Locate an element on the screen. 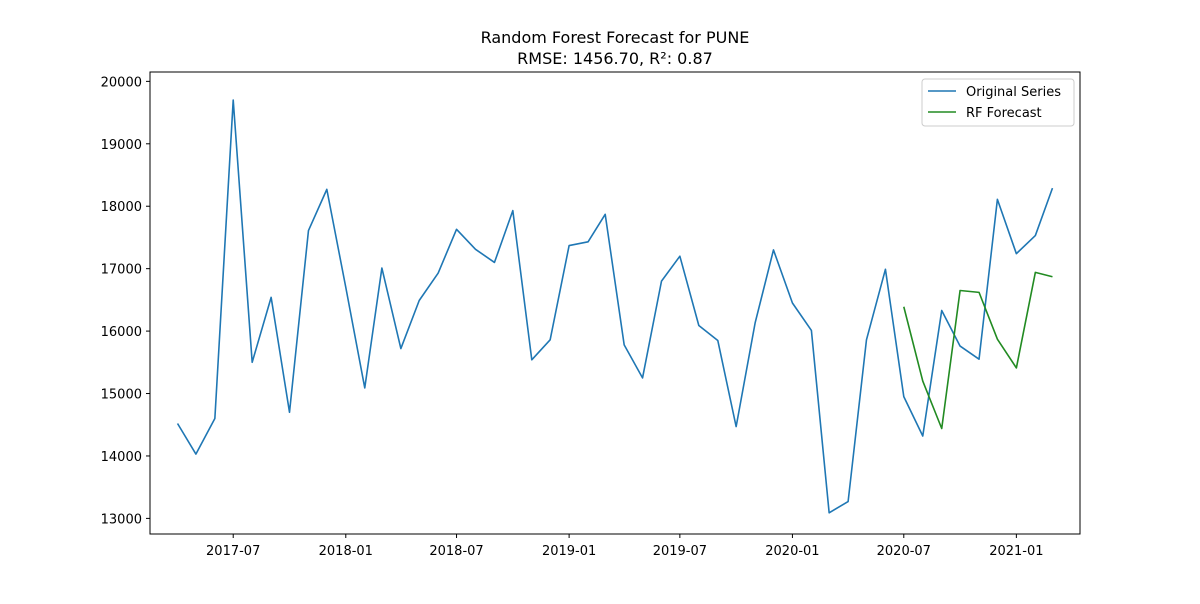 The width and height of the screenshot is (1200, 604). y-tick-label: 13000 is located at coordinates (121, 519).